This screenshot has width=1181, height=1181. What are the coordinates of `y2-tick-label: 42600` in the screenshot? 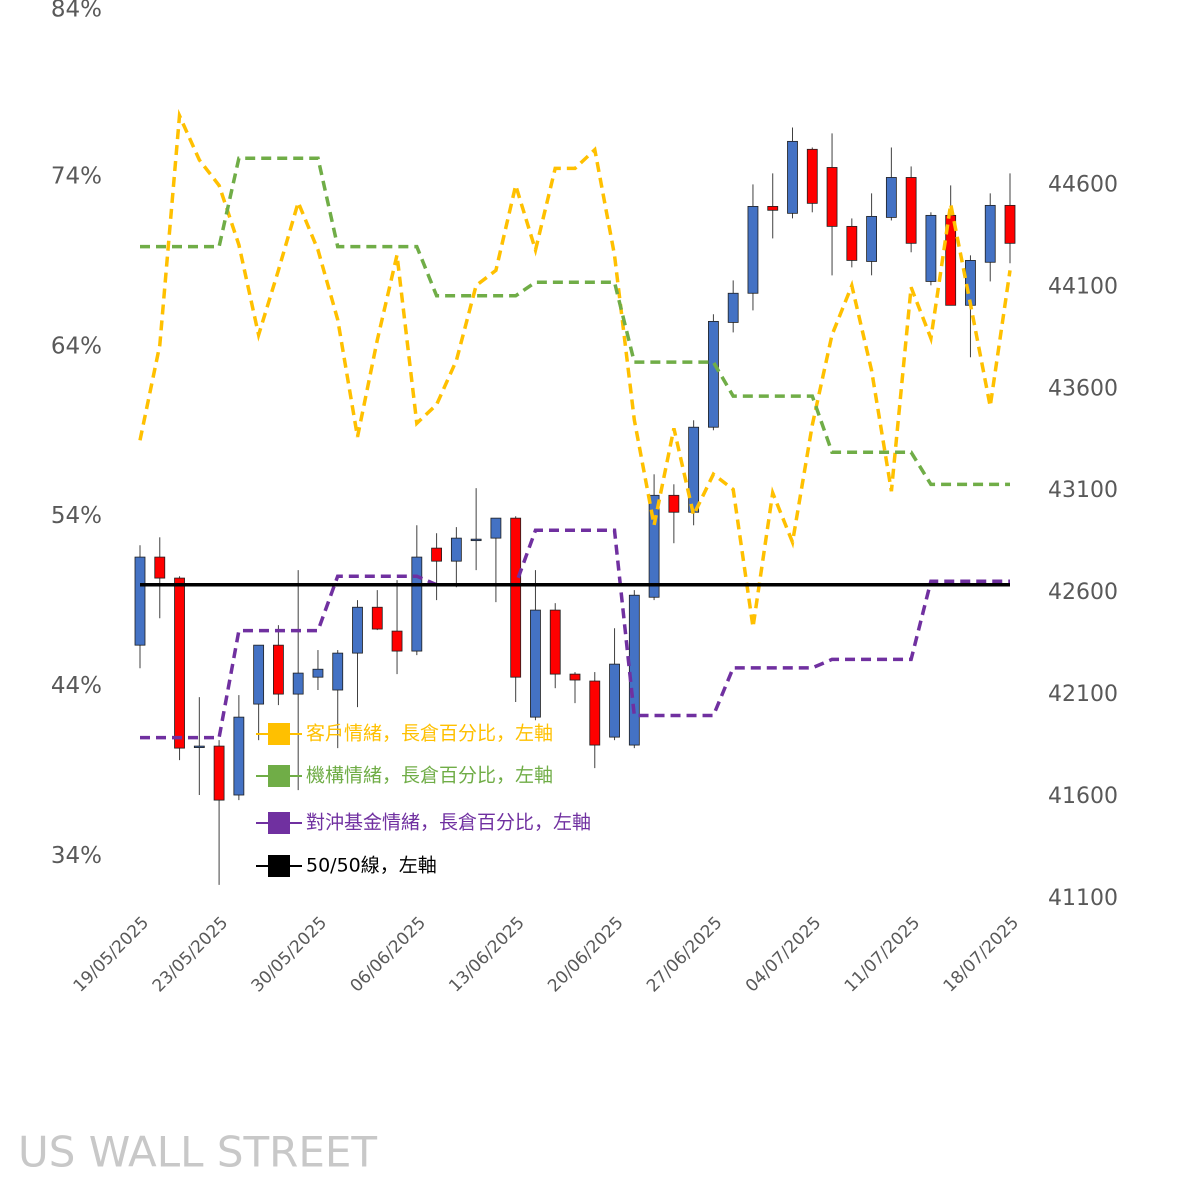 It's located at (1083, 592).